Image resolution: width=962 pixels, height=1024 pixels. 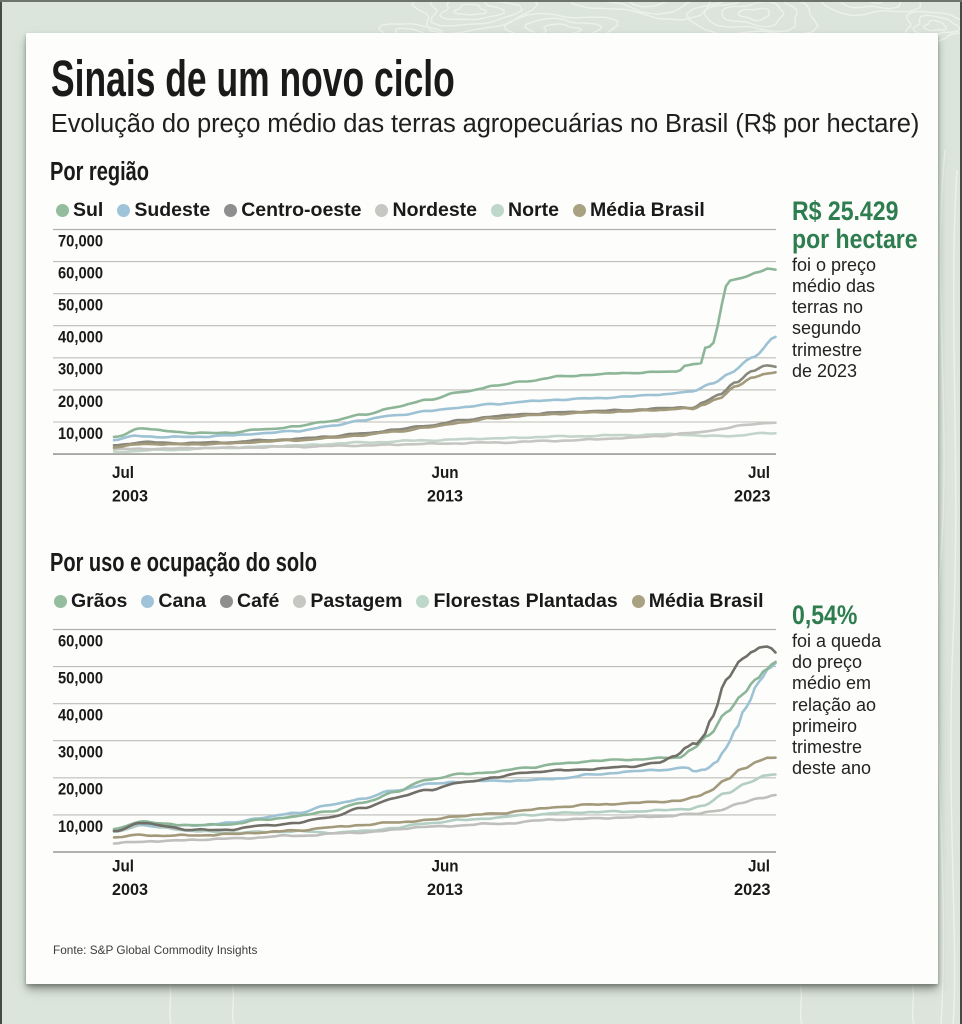 What do you see at coordinates (80, 241) in the screenshot?
I see `svg-text: 70,000` at bounding box center [80, 241].